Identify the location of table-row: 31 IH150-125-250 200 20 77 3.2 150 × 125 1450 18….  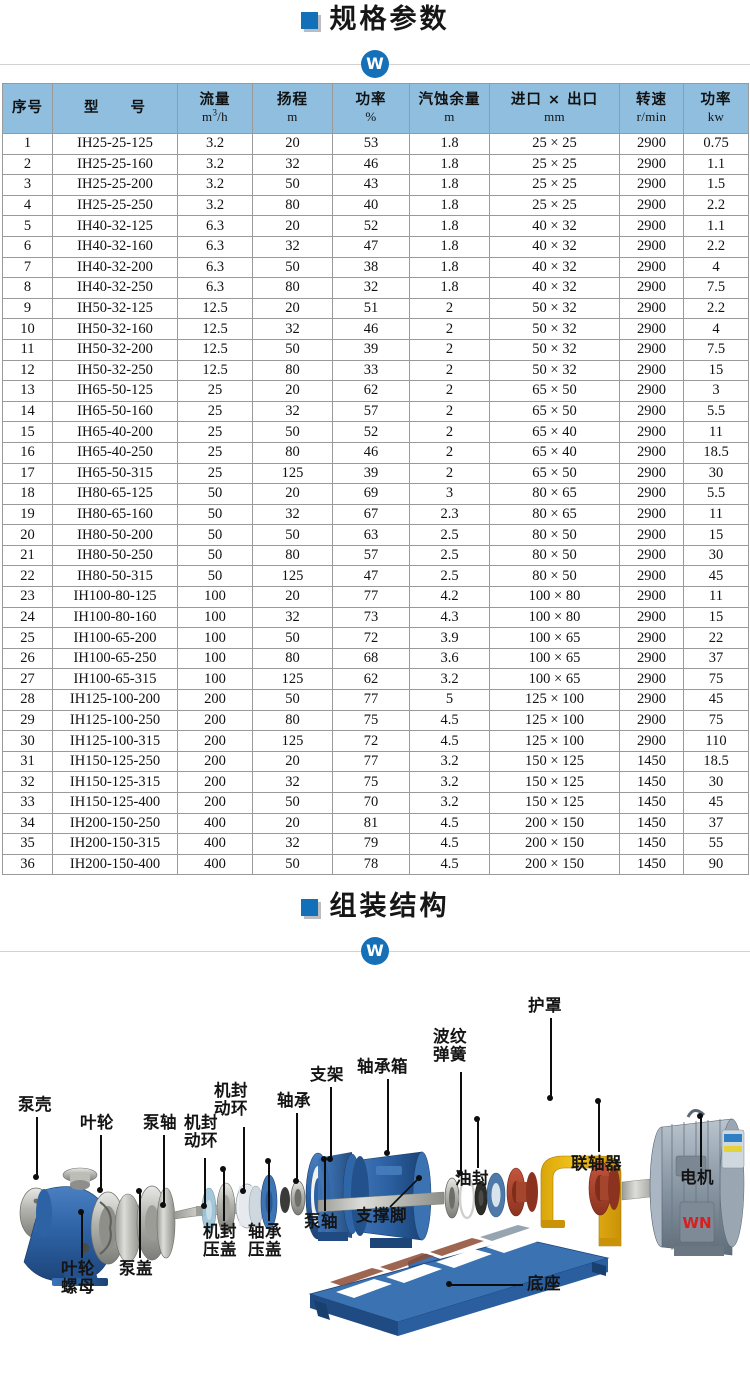
(375, 761).